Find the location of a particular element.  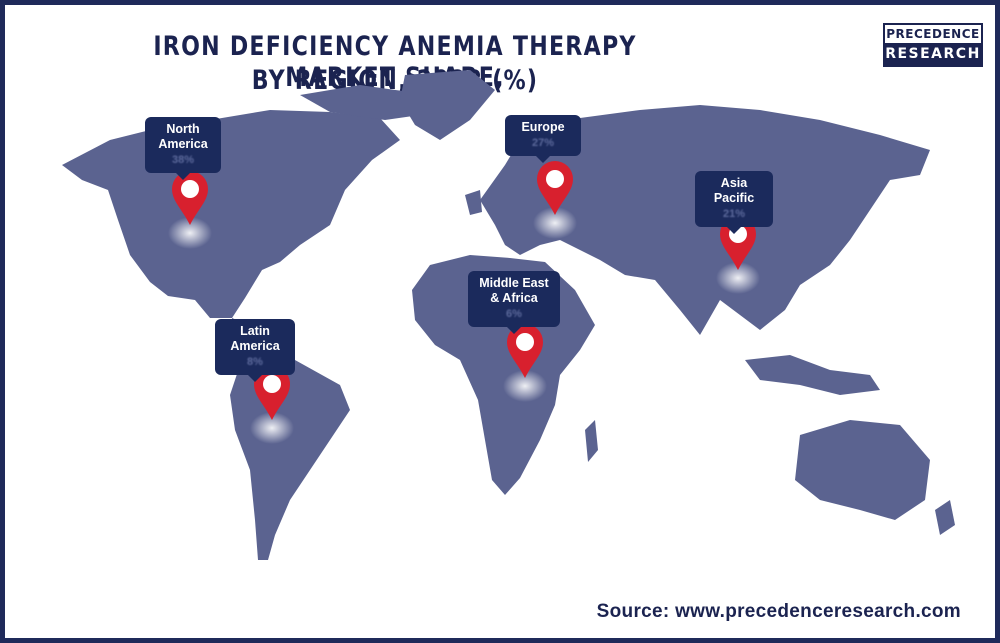

region-name: Asia Pacific is located at coordinates (734, 190).